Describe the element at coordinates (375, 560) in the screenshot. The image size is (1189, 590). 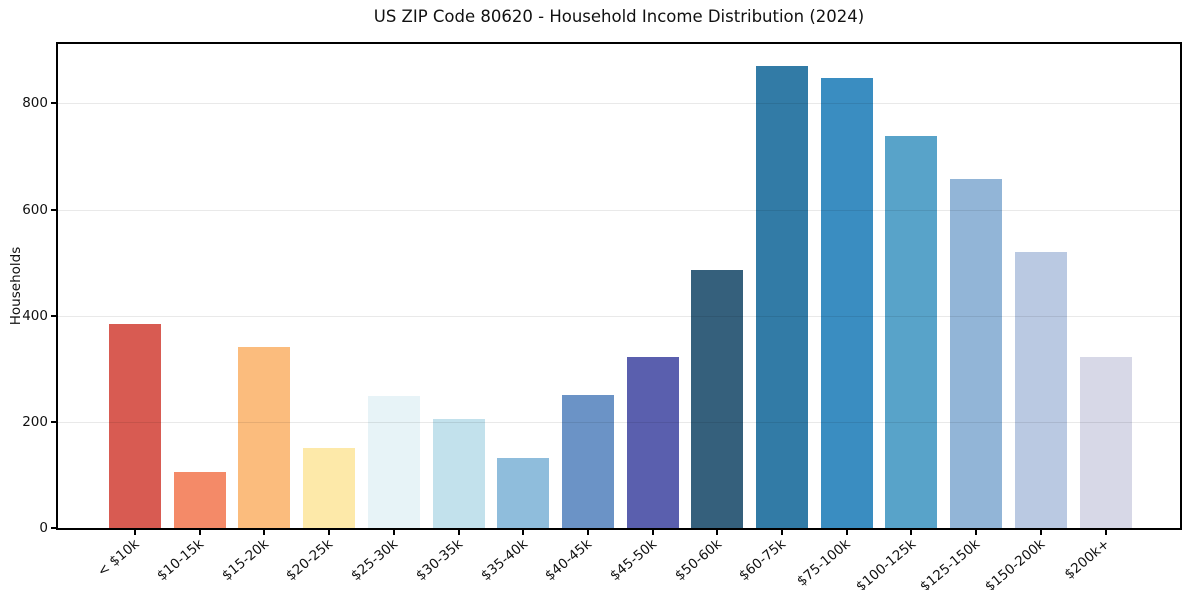
I see `x-tick-label-text: $25-30k` at that location.